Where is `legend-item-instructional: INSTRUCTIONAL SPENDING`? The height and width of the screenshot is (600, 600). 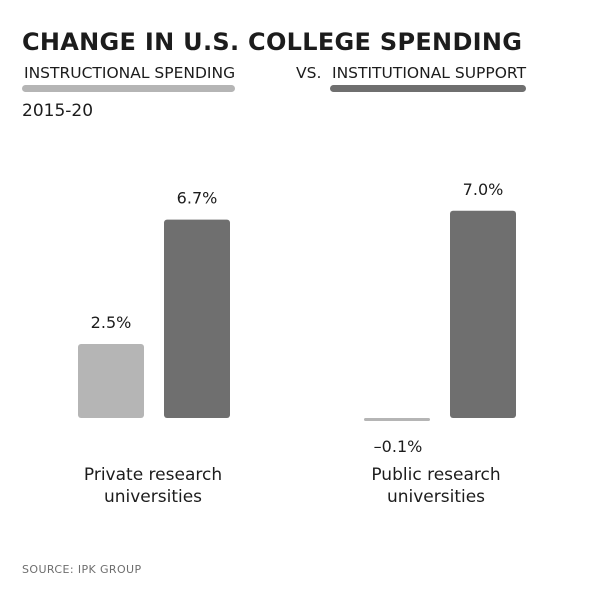
legend-item-instructional: INSTRUCTIONAL SPENDING is located at coordinates (129, 78).